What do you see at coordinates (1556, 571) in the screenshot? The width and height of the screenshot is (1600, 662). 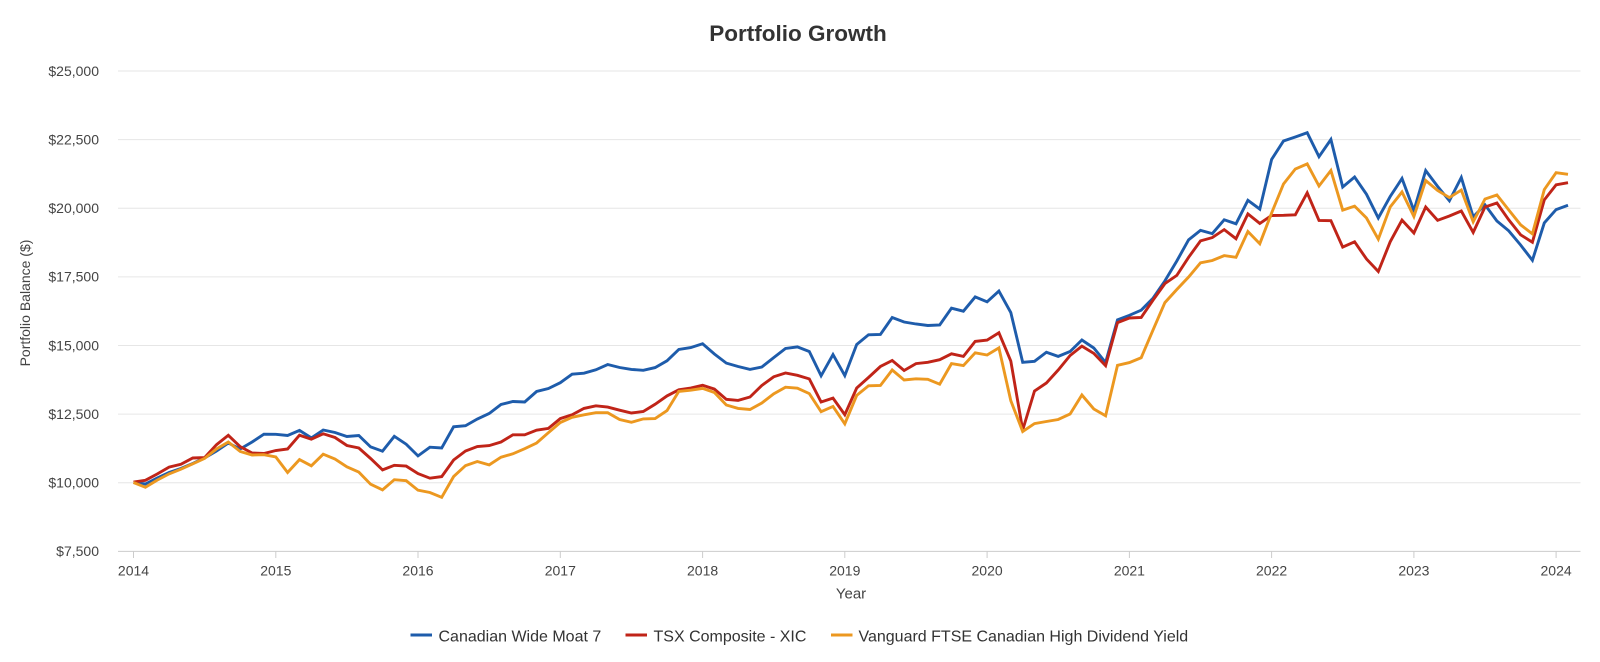 I see `svg-text: 2024` at bounding box center [1556, 571].